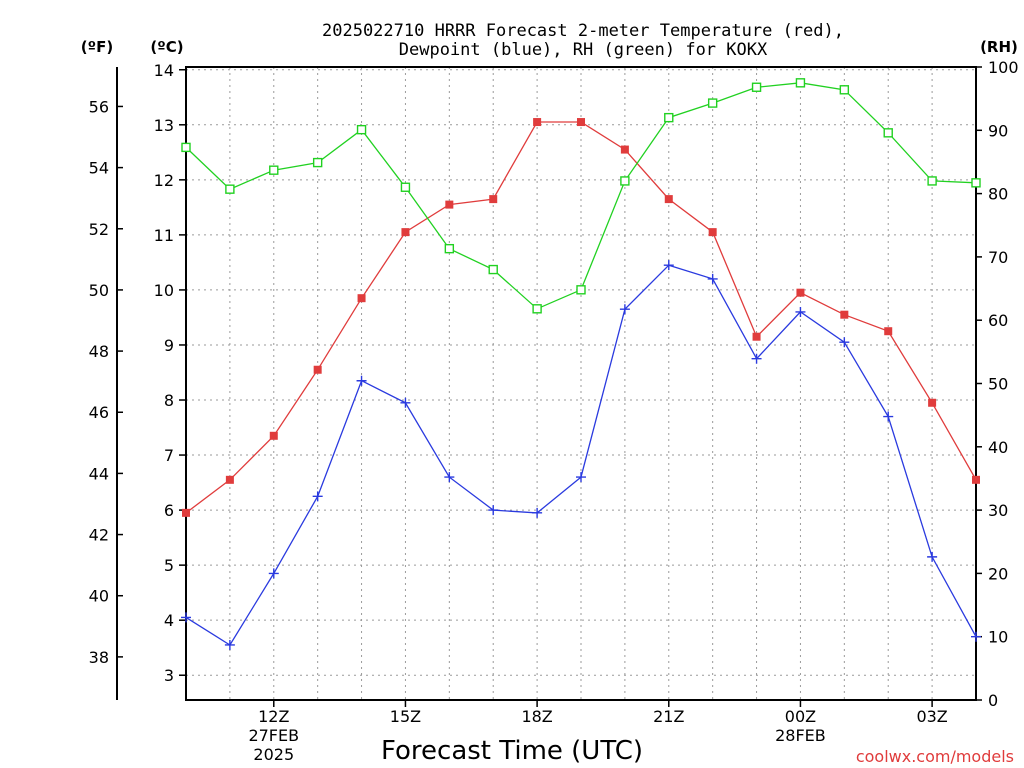 Image resolution: width=1024 pixels, height=768 pixels. Describe the element at coordinates (998, 447) in the screenshot. I see `rh-tick-label: 40` at that location.